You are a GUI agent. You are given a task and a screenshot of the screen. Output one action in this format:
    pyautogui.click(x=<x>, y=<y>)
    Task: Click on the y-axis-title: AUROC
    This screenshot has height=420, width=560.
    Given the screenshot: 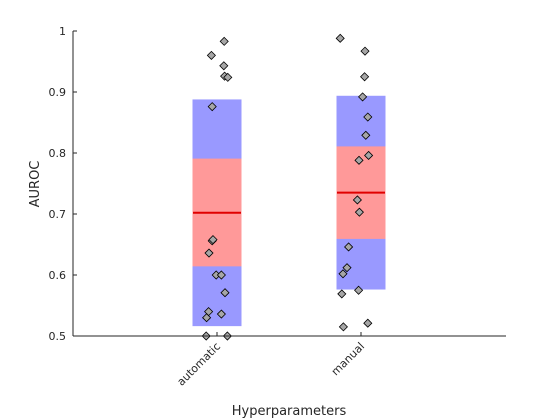 What is the action you would take?
    pyautogui.click(x=35, y=184)
    